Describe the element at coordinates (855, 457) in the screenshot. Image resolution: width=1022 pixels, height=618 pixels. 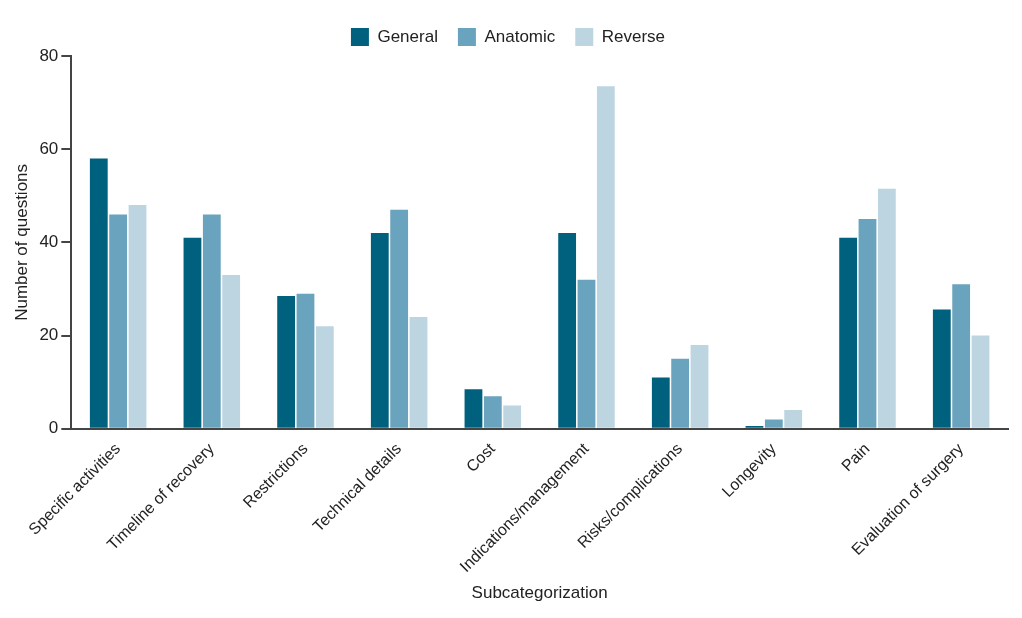
I see `x-tick-label: Pain` at that location.